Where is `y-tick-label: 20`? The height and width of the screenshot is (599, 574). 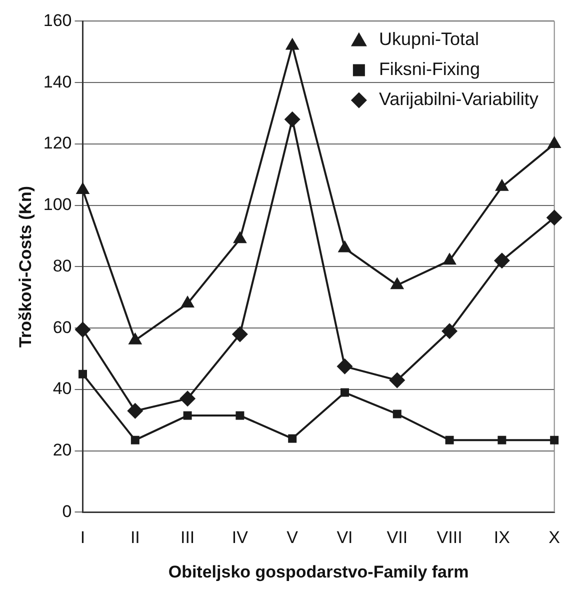
y-tick-label: 20 is located at coordinates (62, 450).